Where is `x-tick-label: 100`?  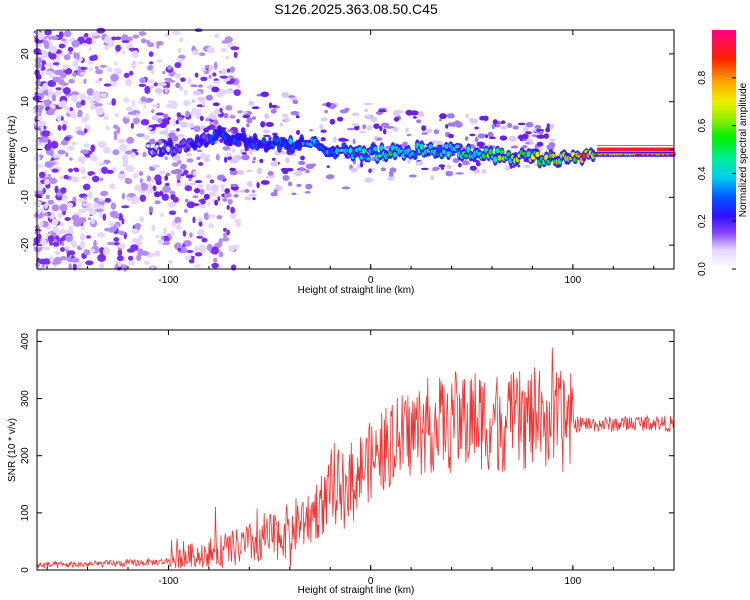
x-tick-label: 100 is located at coordinates (573, 581).